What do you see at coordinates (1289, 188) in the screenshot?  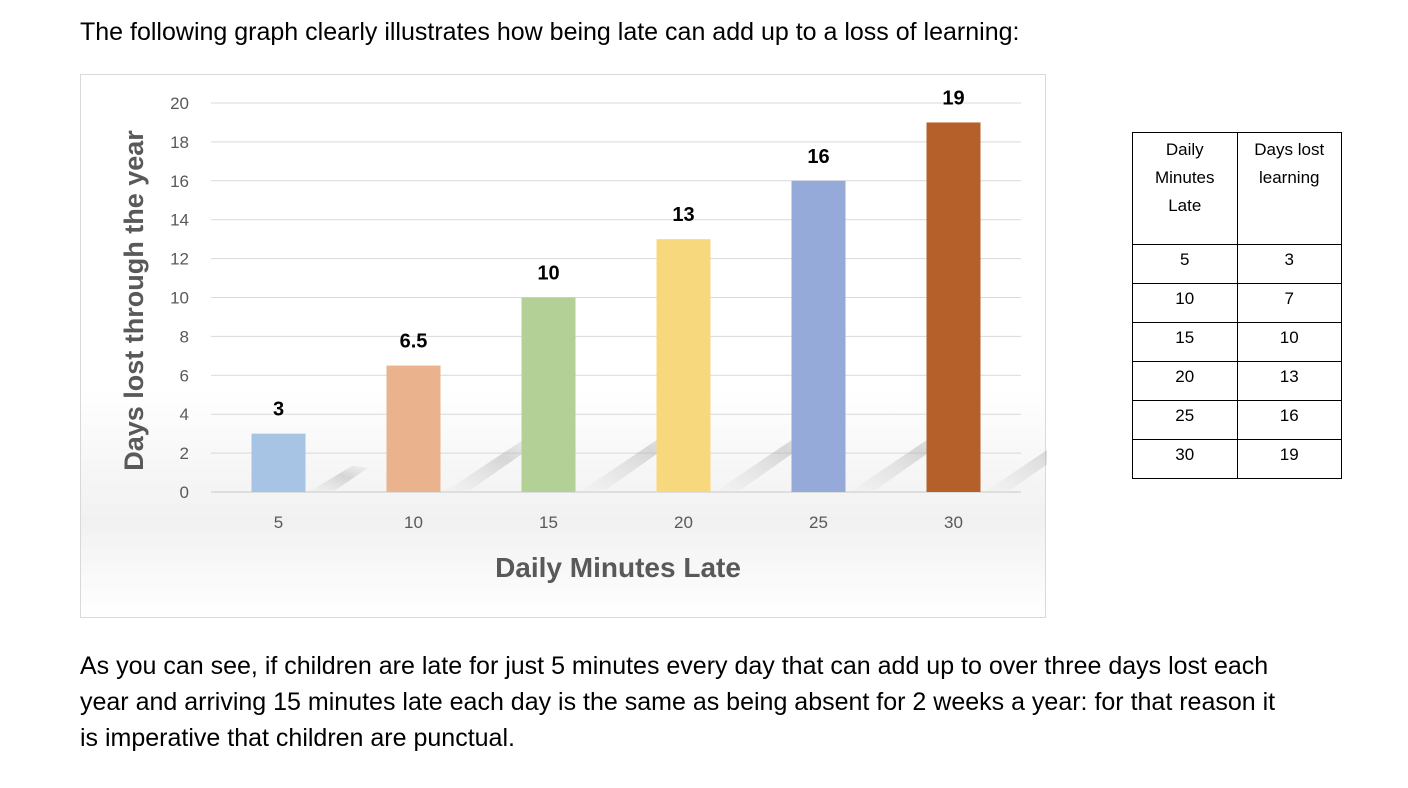 I see `table-header-days: Days lost learning` at bounding box center [1289, 188].